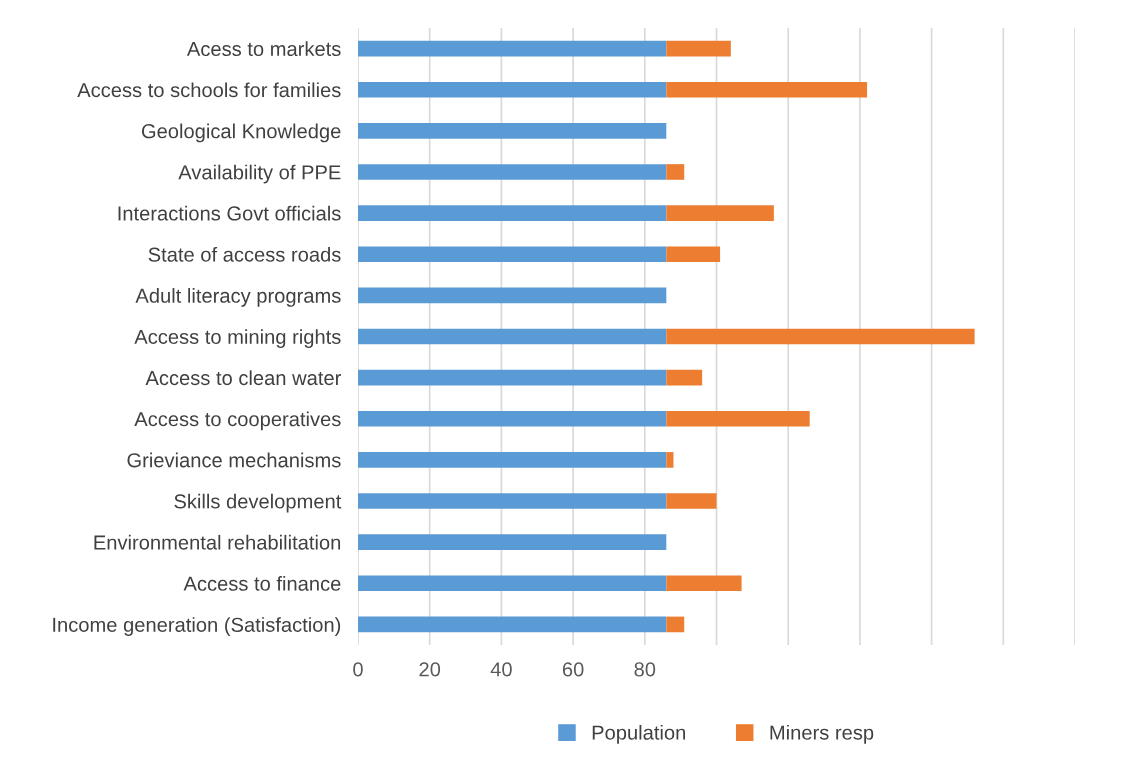  I want to click on y-tick-label: Grieviance mechanisms, so click(234, 460).